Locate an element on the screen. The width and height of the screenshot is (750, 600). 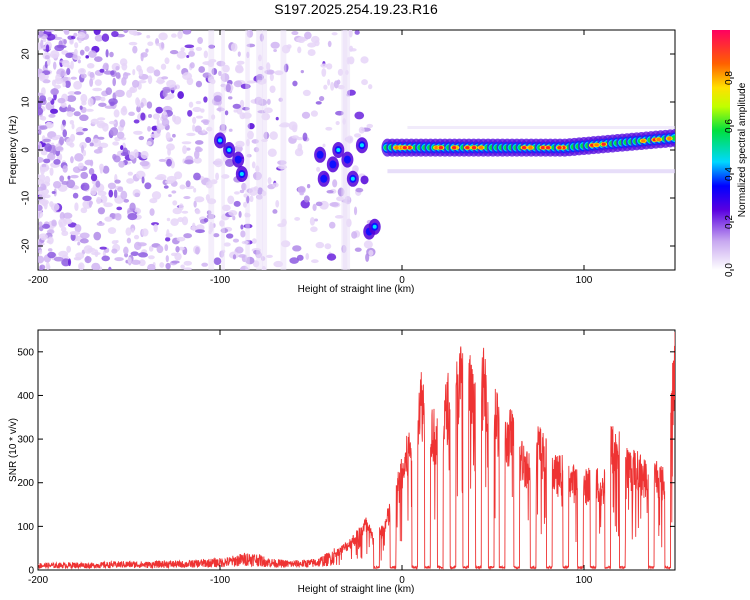
snr-y-label: SNR (10 * v/v) is located at coordinates (13, 450).